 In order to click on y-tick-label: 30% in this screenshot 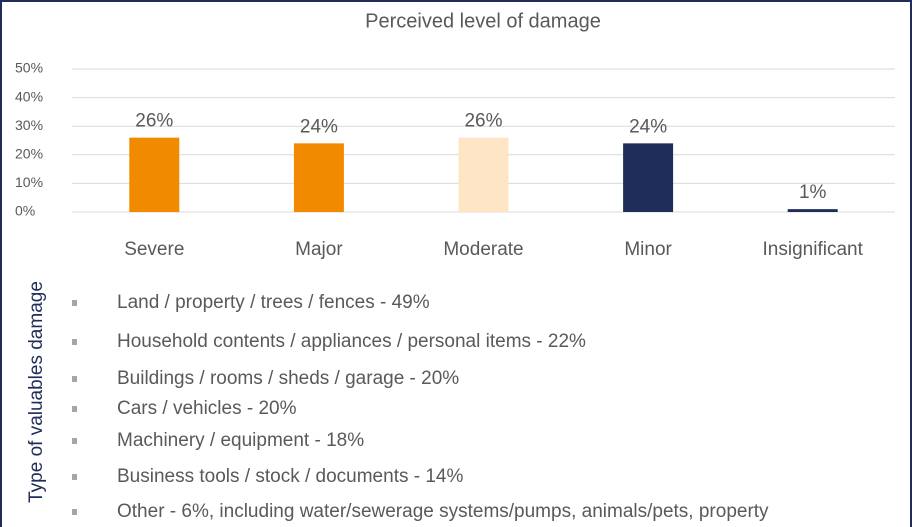, I will do `click(29, 125)`.